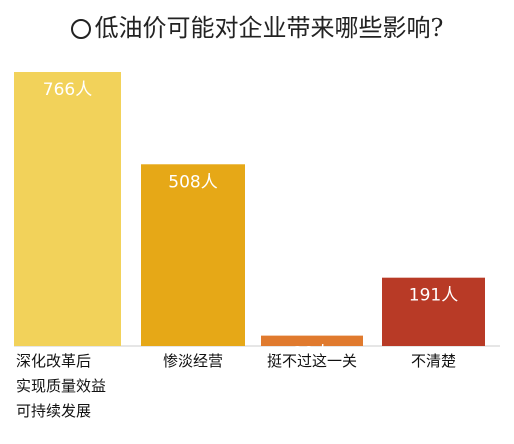 Image resolution: width=514 pixels, height=444 pixels. What do you see at coordinates (192, 182) in the screenshot?
I see `bar-value-label-1: 508人` at bounding box center [192, 182].